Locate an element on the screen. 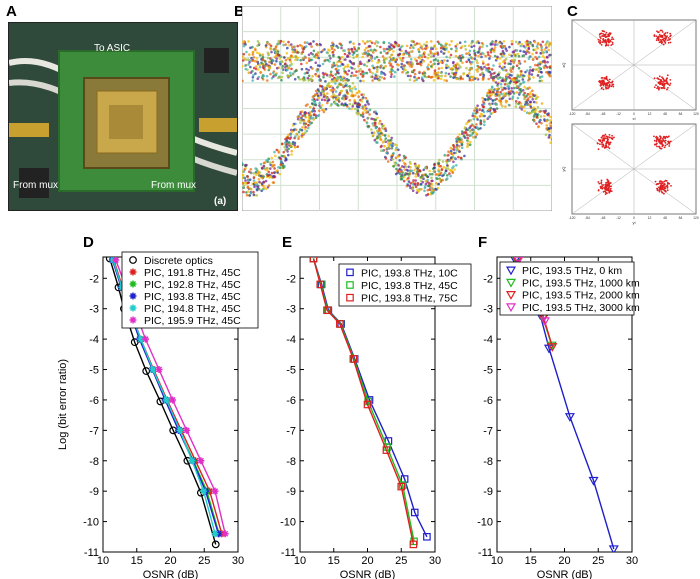  legend-entry: PIC, 191.8 THz, 45C is located at coordinates (192, 273).